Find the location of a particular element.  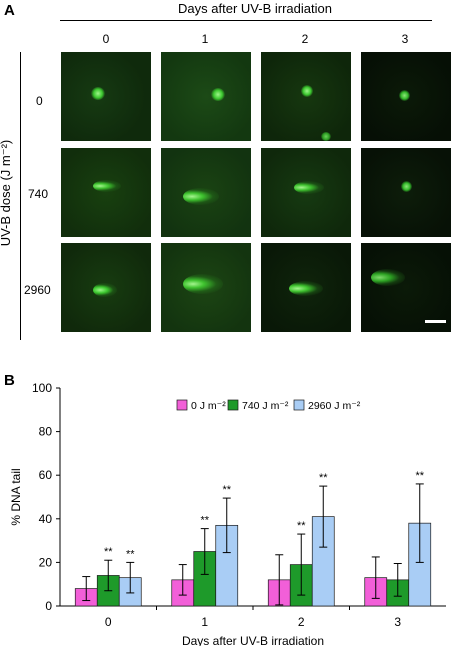

row-axis-rule is located at coordinates (20, 196).